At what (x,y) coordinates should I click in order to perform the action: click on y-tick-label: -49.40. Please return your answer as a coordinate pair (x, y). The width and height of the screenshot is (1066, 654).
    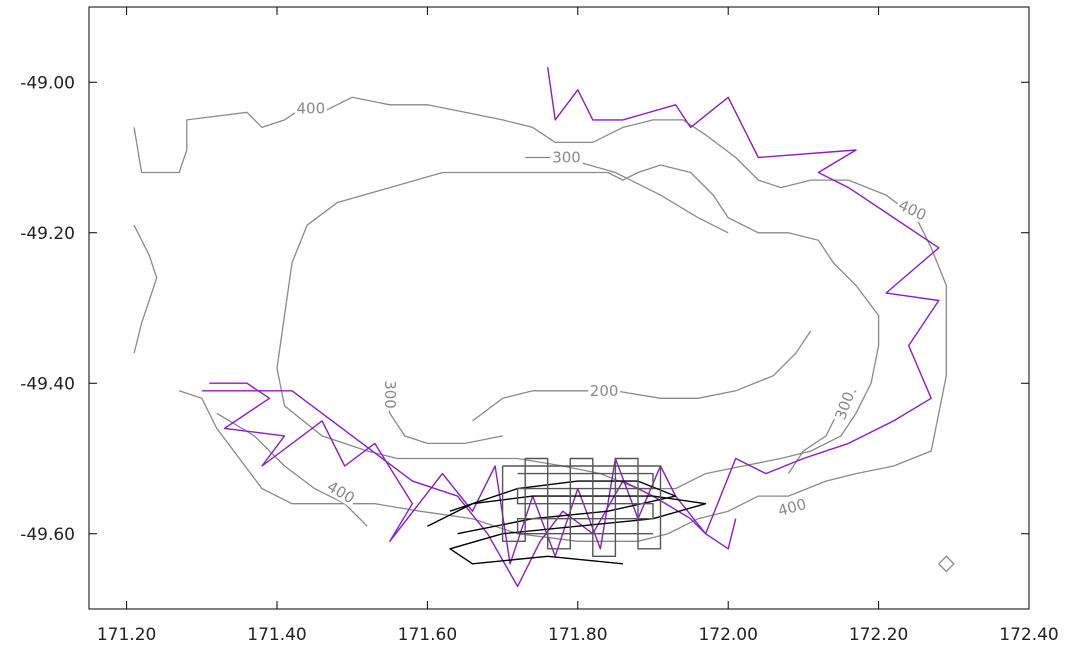
    Looking at the image, I should click on (47, 384).